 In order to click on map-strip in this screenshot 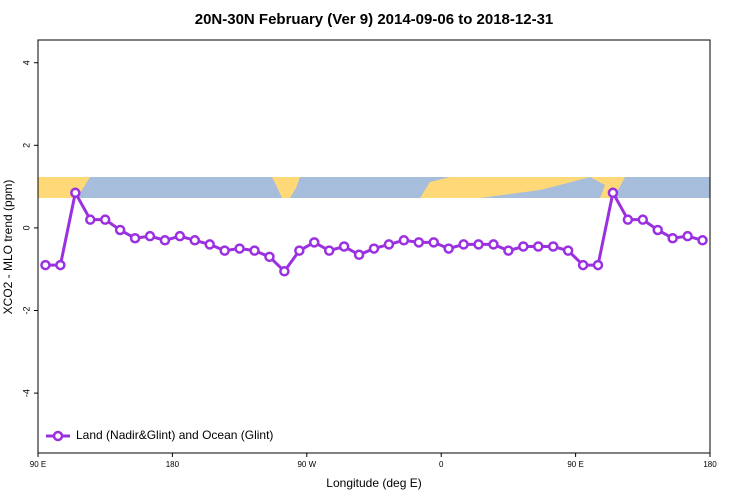, I will do `click(374, 187)`.